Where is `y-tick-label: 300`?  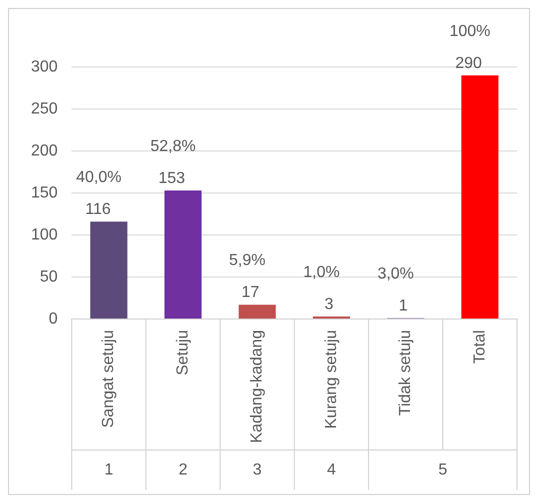
y-tick-label: 300 is located at coordinates (44, 67).